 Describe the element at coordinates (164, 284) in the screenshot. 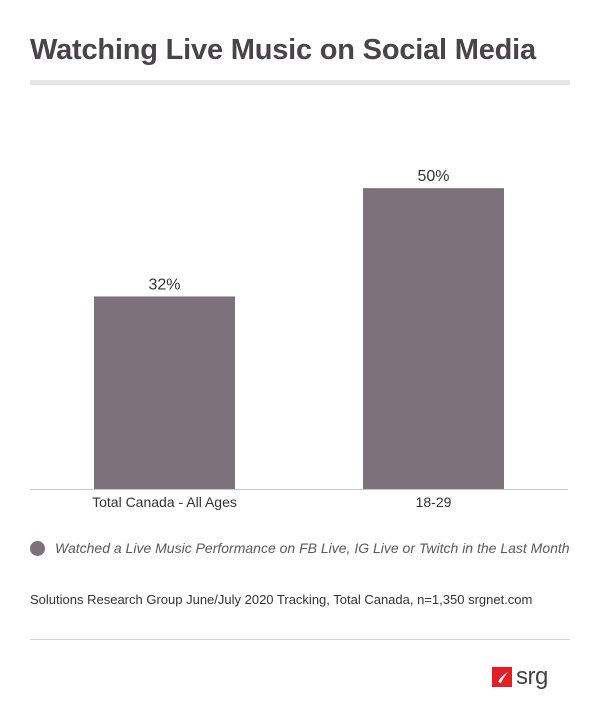

I see `data-label-0: 32%` at that location.